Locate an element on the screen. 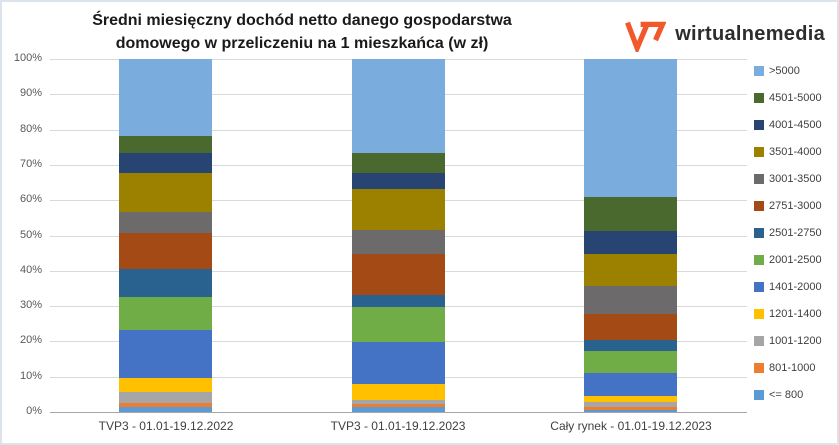 Image resolution: width=839 pixels, height=445 pixels. x-category-label: TVP3 - 01.01-19.12.2022 is located at coordinates (166, 426).